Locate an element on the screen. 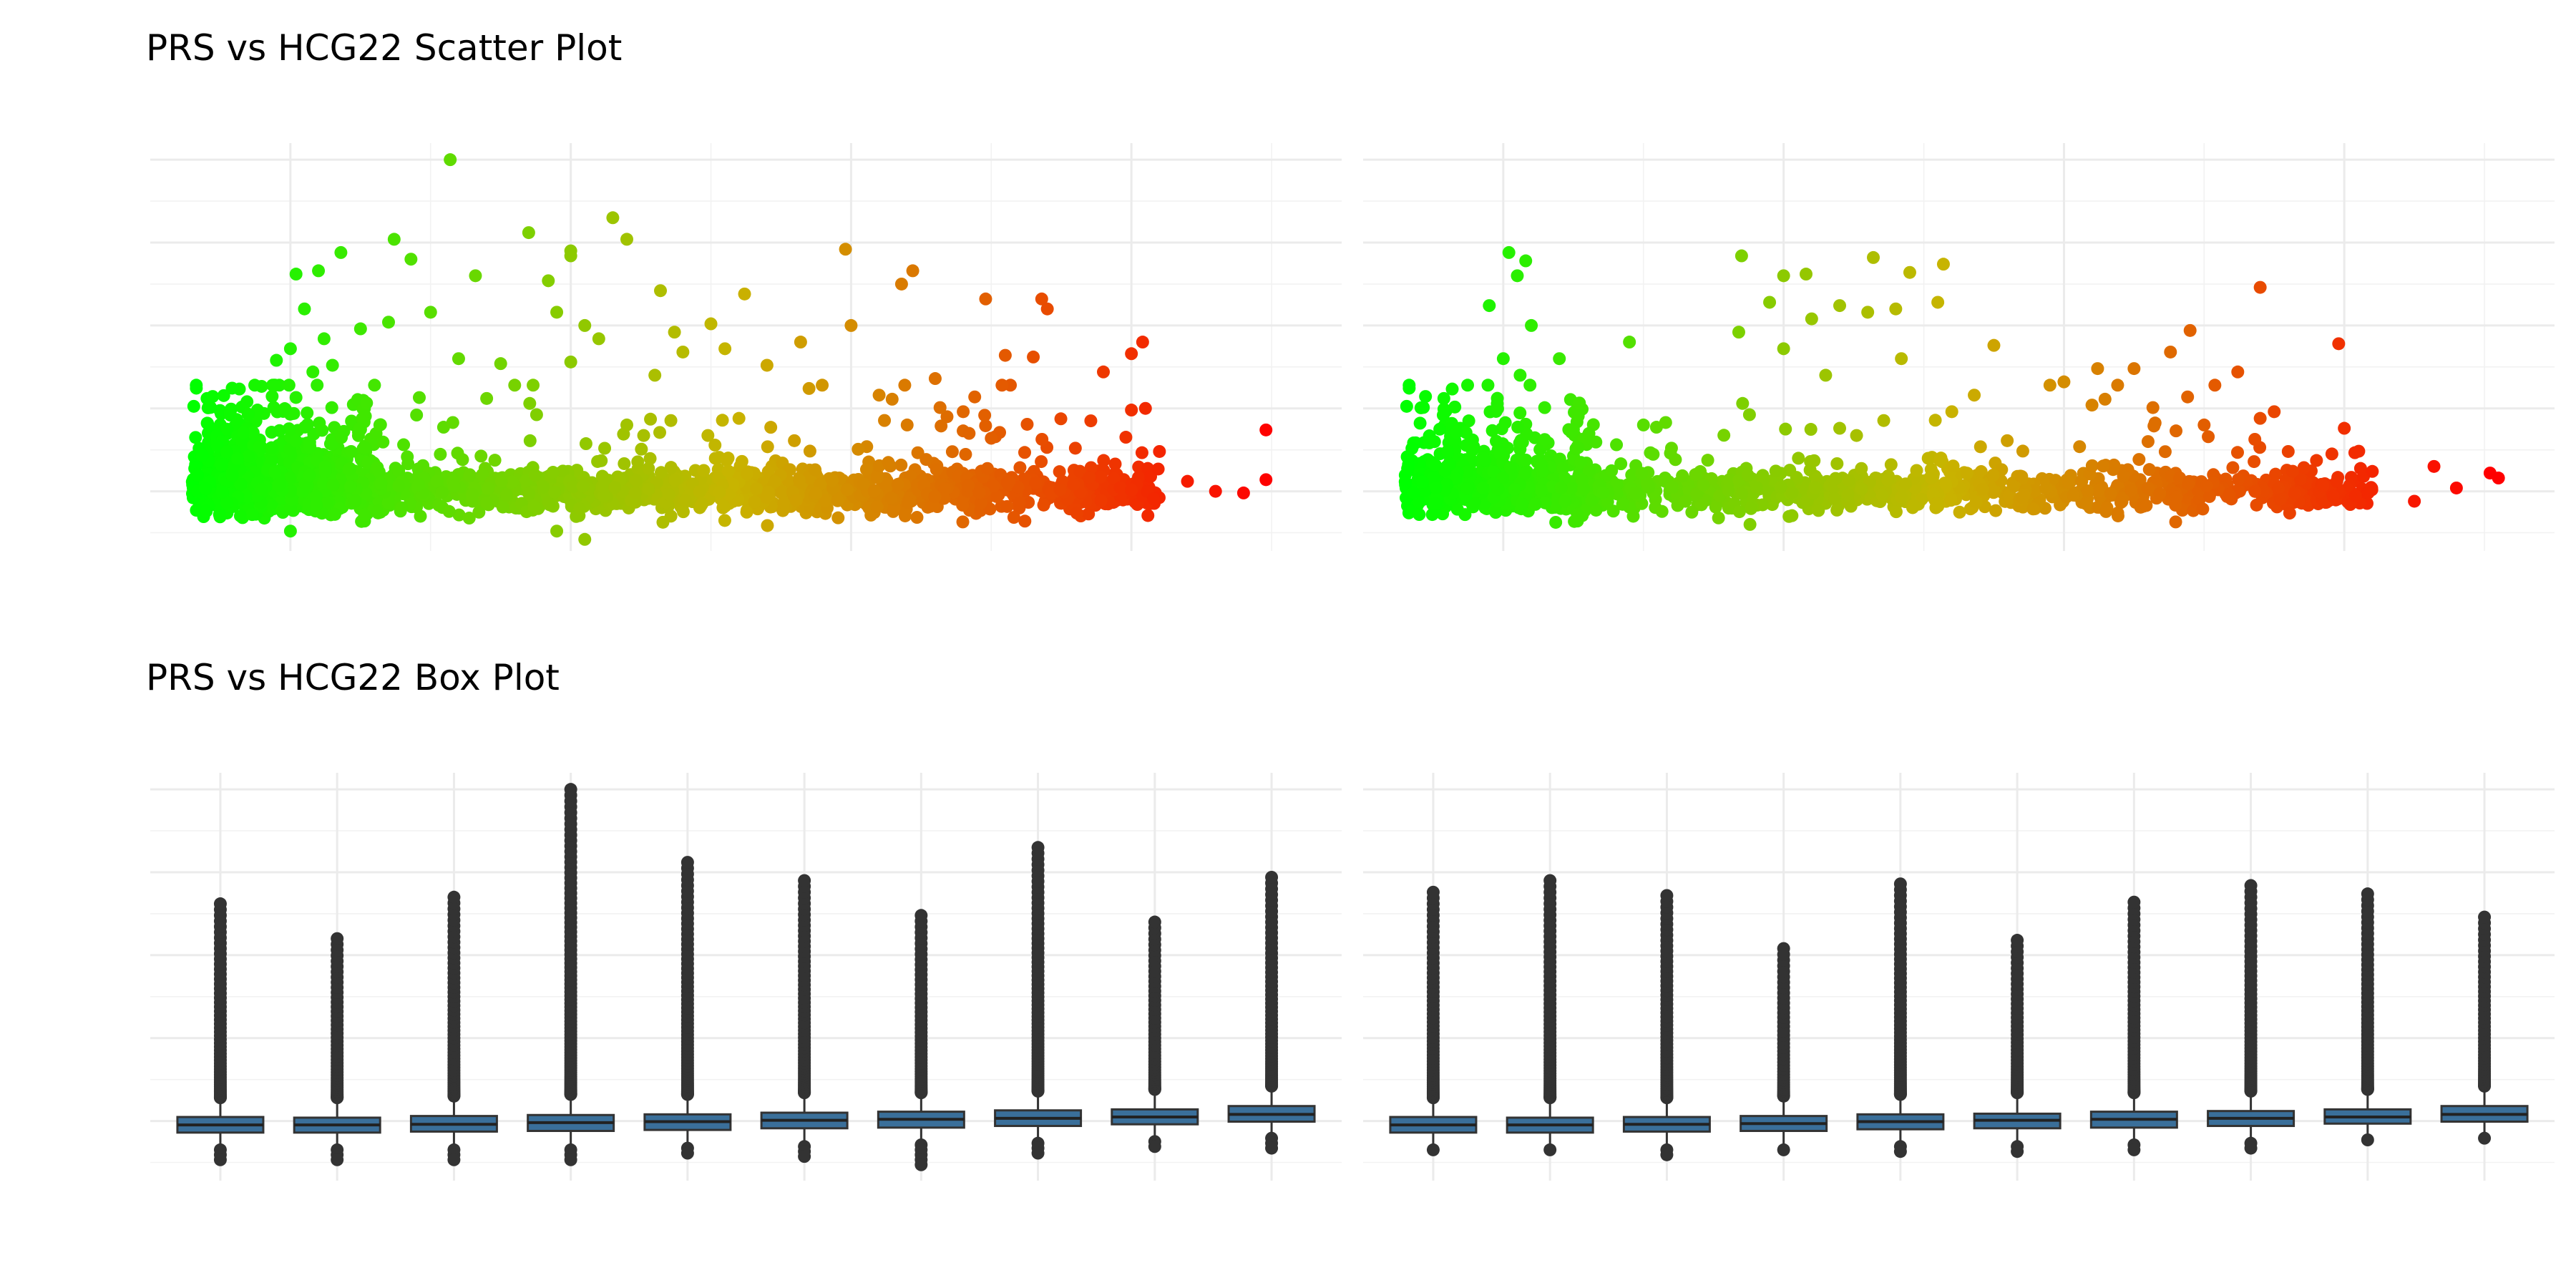 The width and height of the screenshot is (2576, 1288). scatter-panel-test is located at coordinates (1959, 347).